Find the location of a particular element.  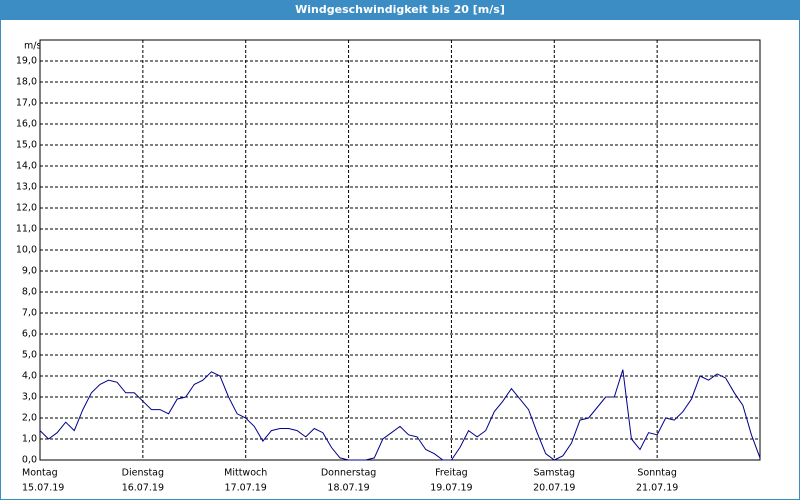

x-tick-label: Sonntag is located at coordinates (656, 473).